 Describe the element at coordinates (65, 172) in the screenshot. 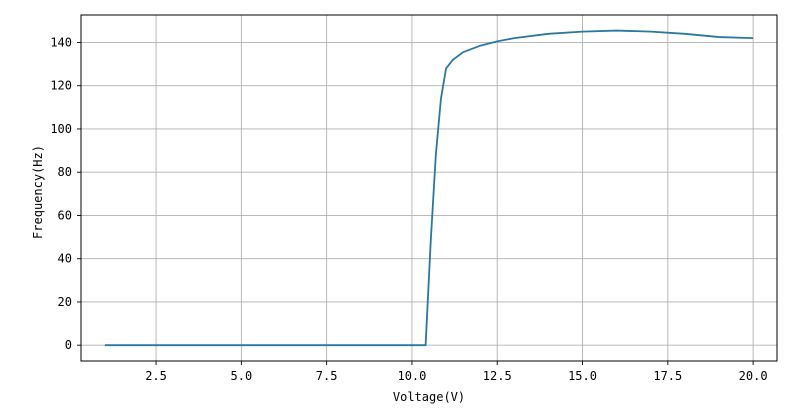

I see `y-tick-label: 80` at that location.